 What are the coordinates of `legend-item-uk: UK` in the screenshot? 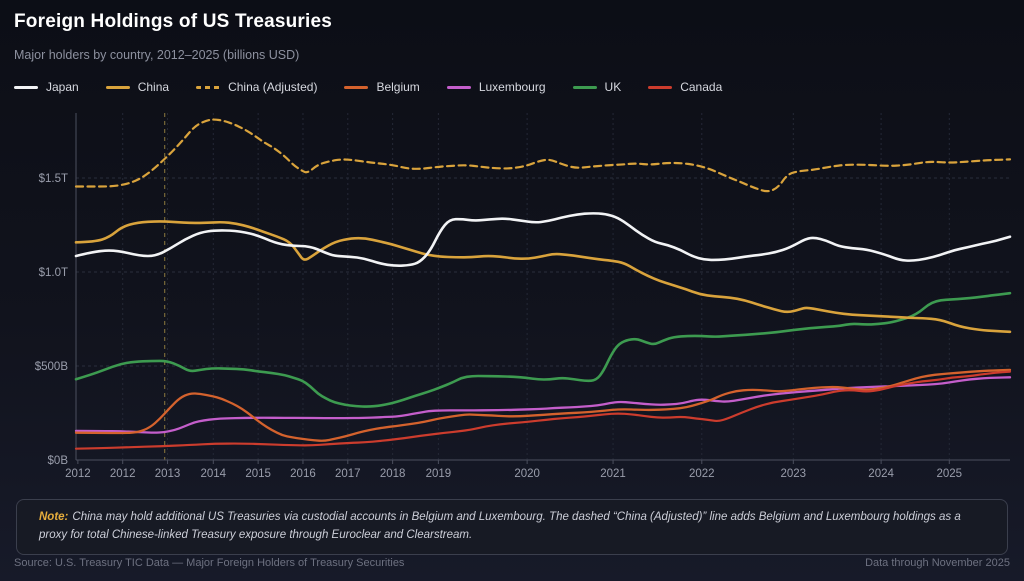 It's located at (597, 87).